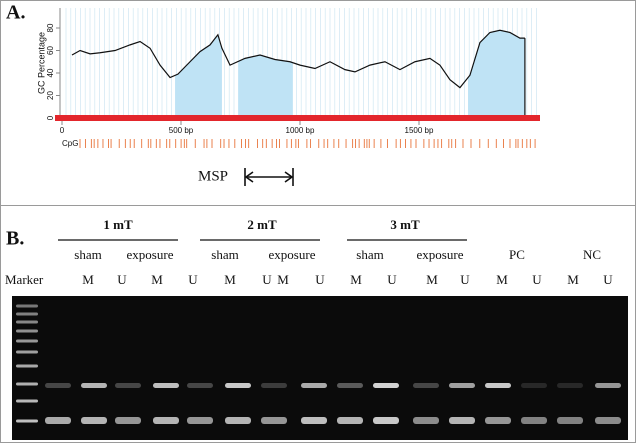  What do you see at coordinates (592, 254) in the screenshot?
I see `control-label: NC` at bounding box center [592, 254].